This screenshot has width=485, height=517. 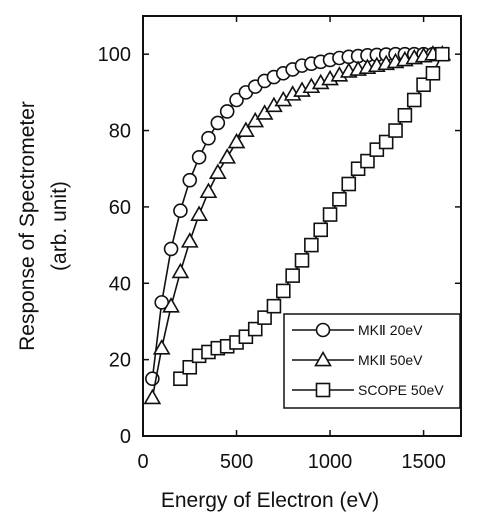 I want to click on legend-label: MKⅡ 50eV, so click(x=390, y=360).